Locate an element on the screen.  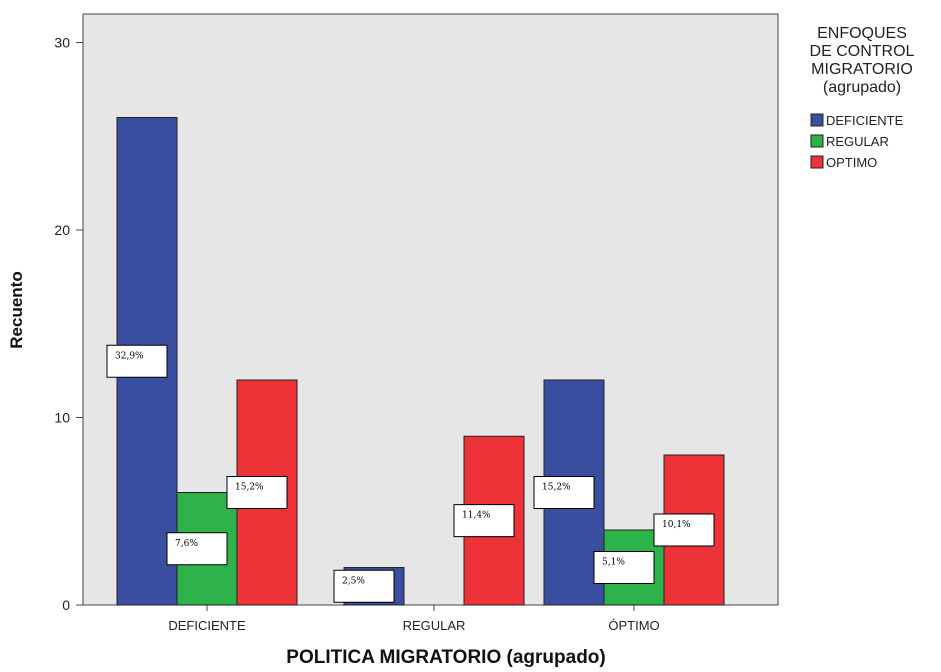
data-label-text: 5,1% is located at coordinates (613, 563).